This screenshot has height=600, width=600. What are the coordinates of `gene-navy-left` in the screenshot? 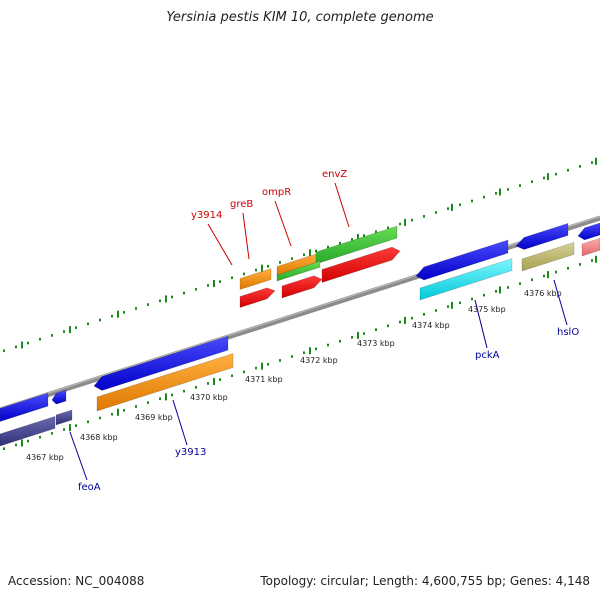 It's located at (28, 431).